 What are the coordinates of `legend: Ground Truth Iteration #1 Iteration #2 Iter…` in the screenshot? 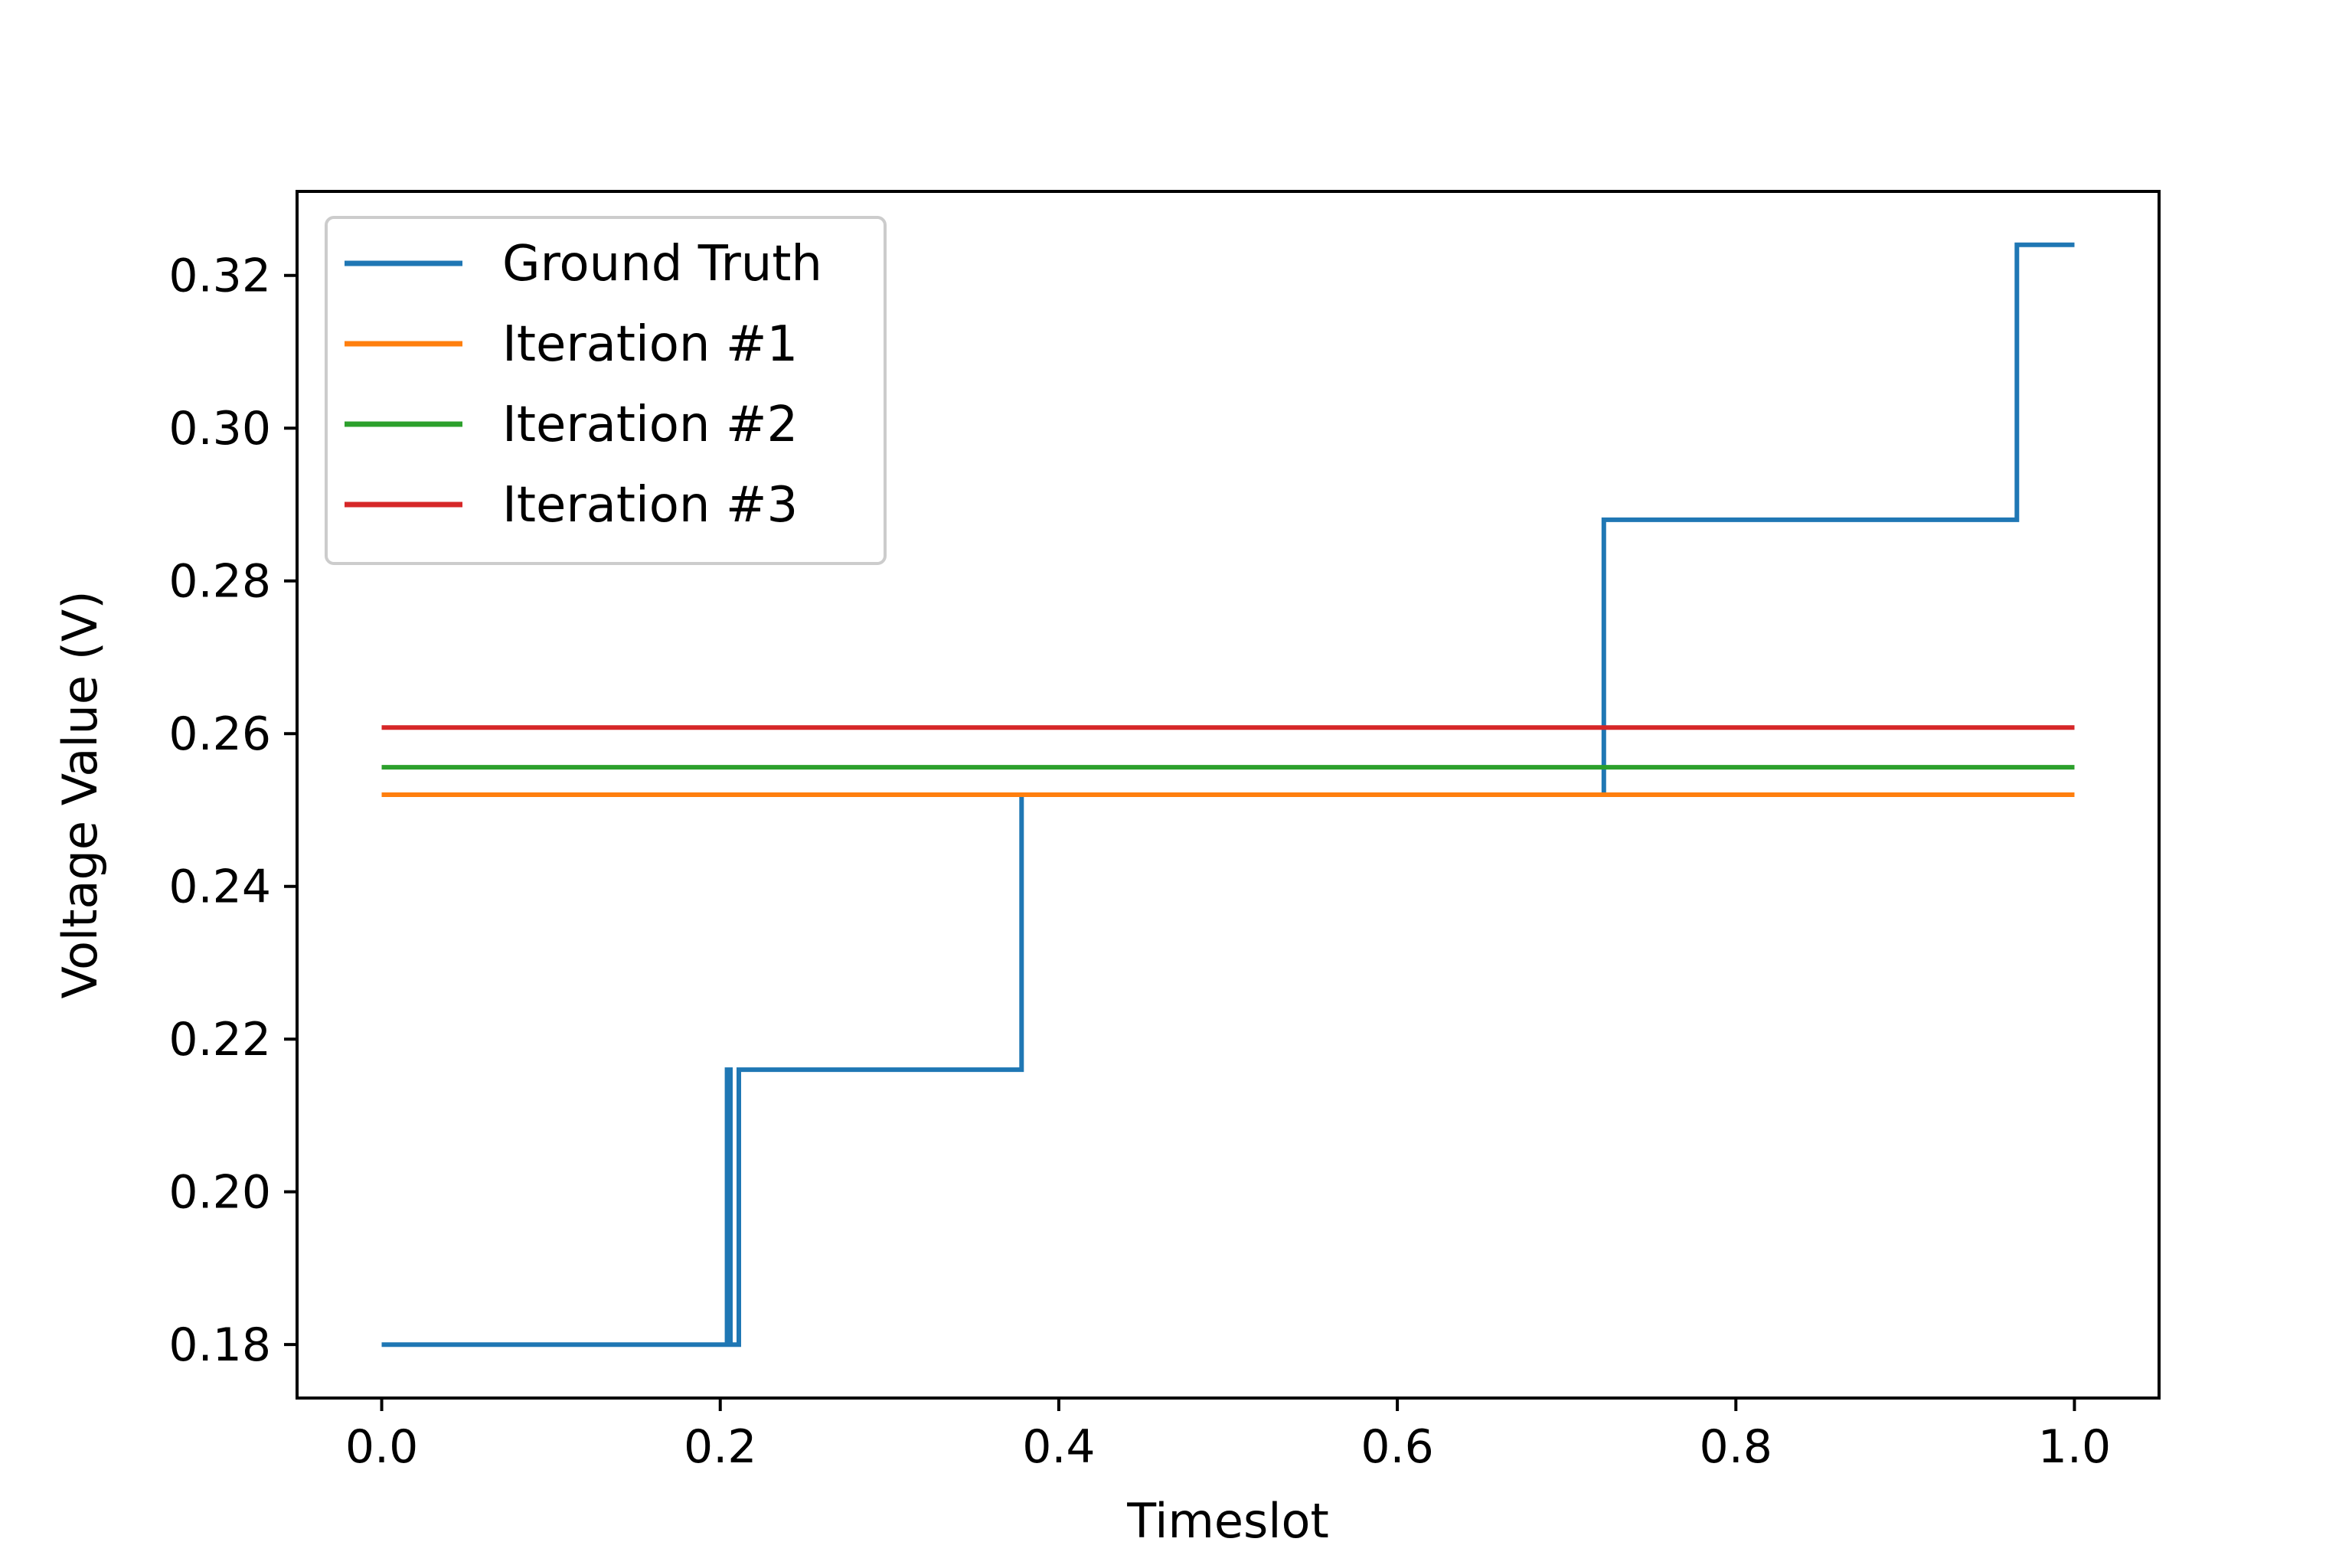 It's located at (606, 390).